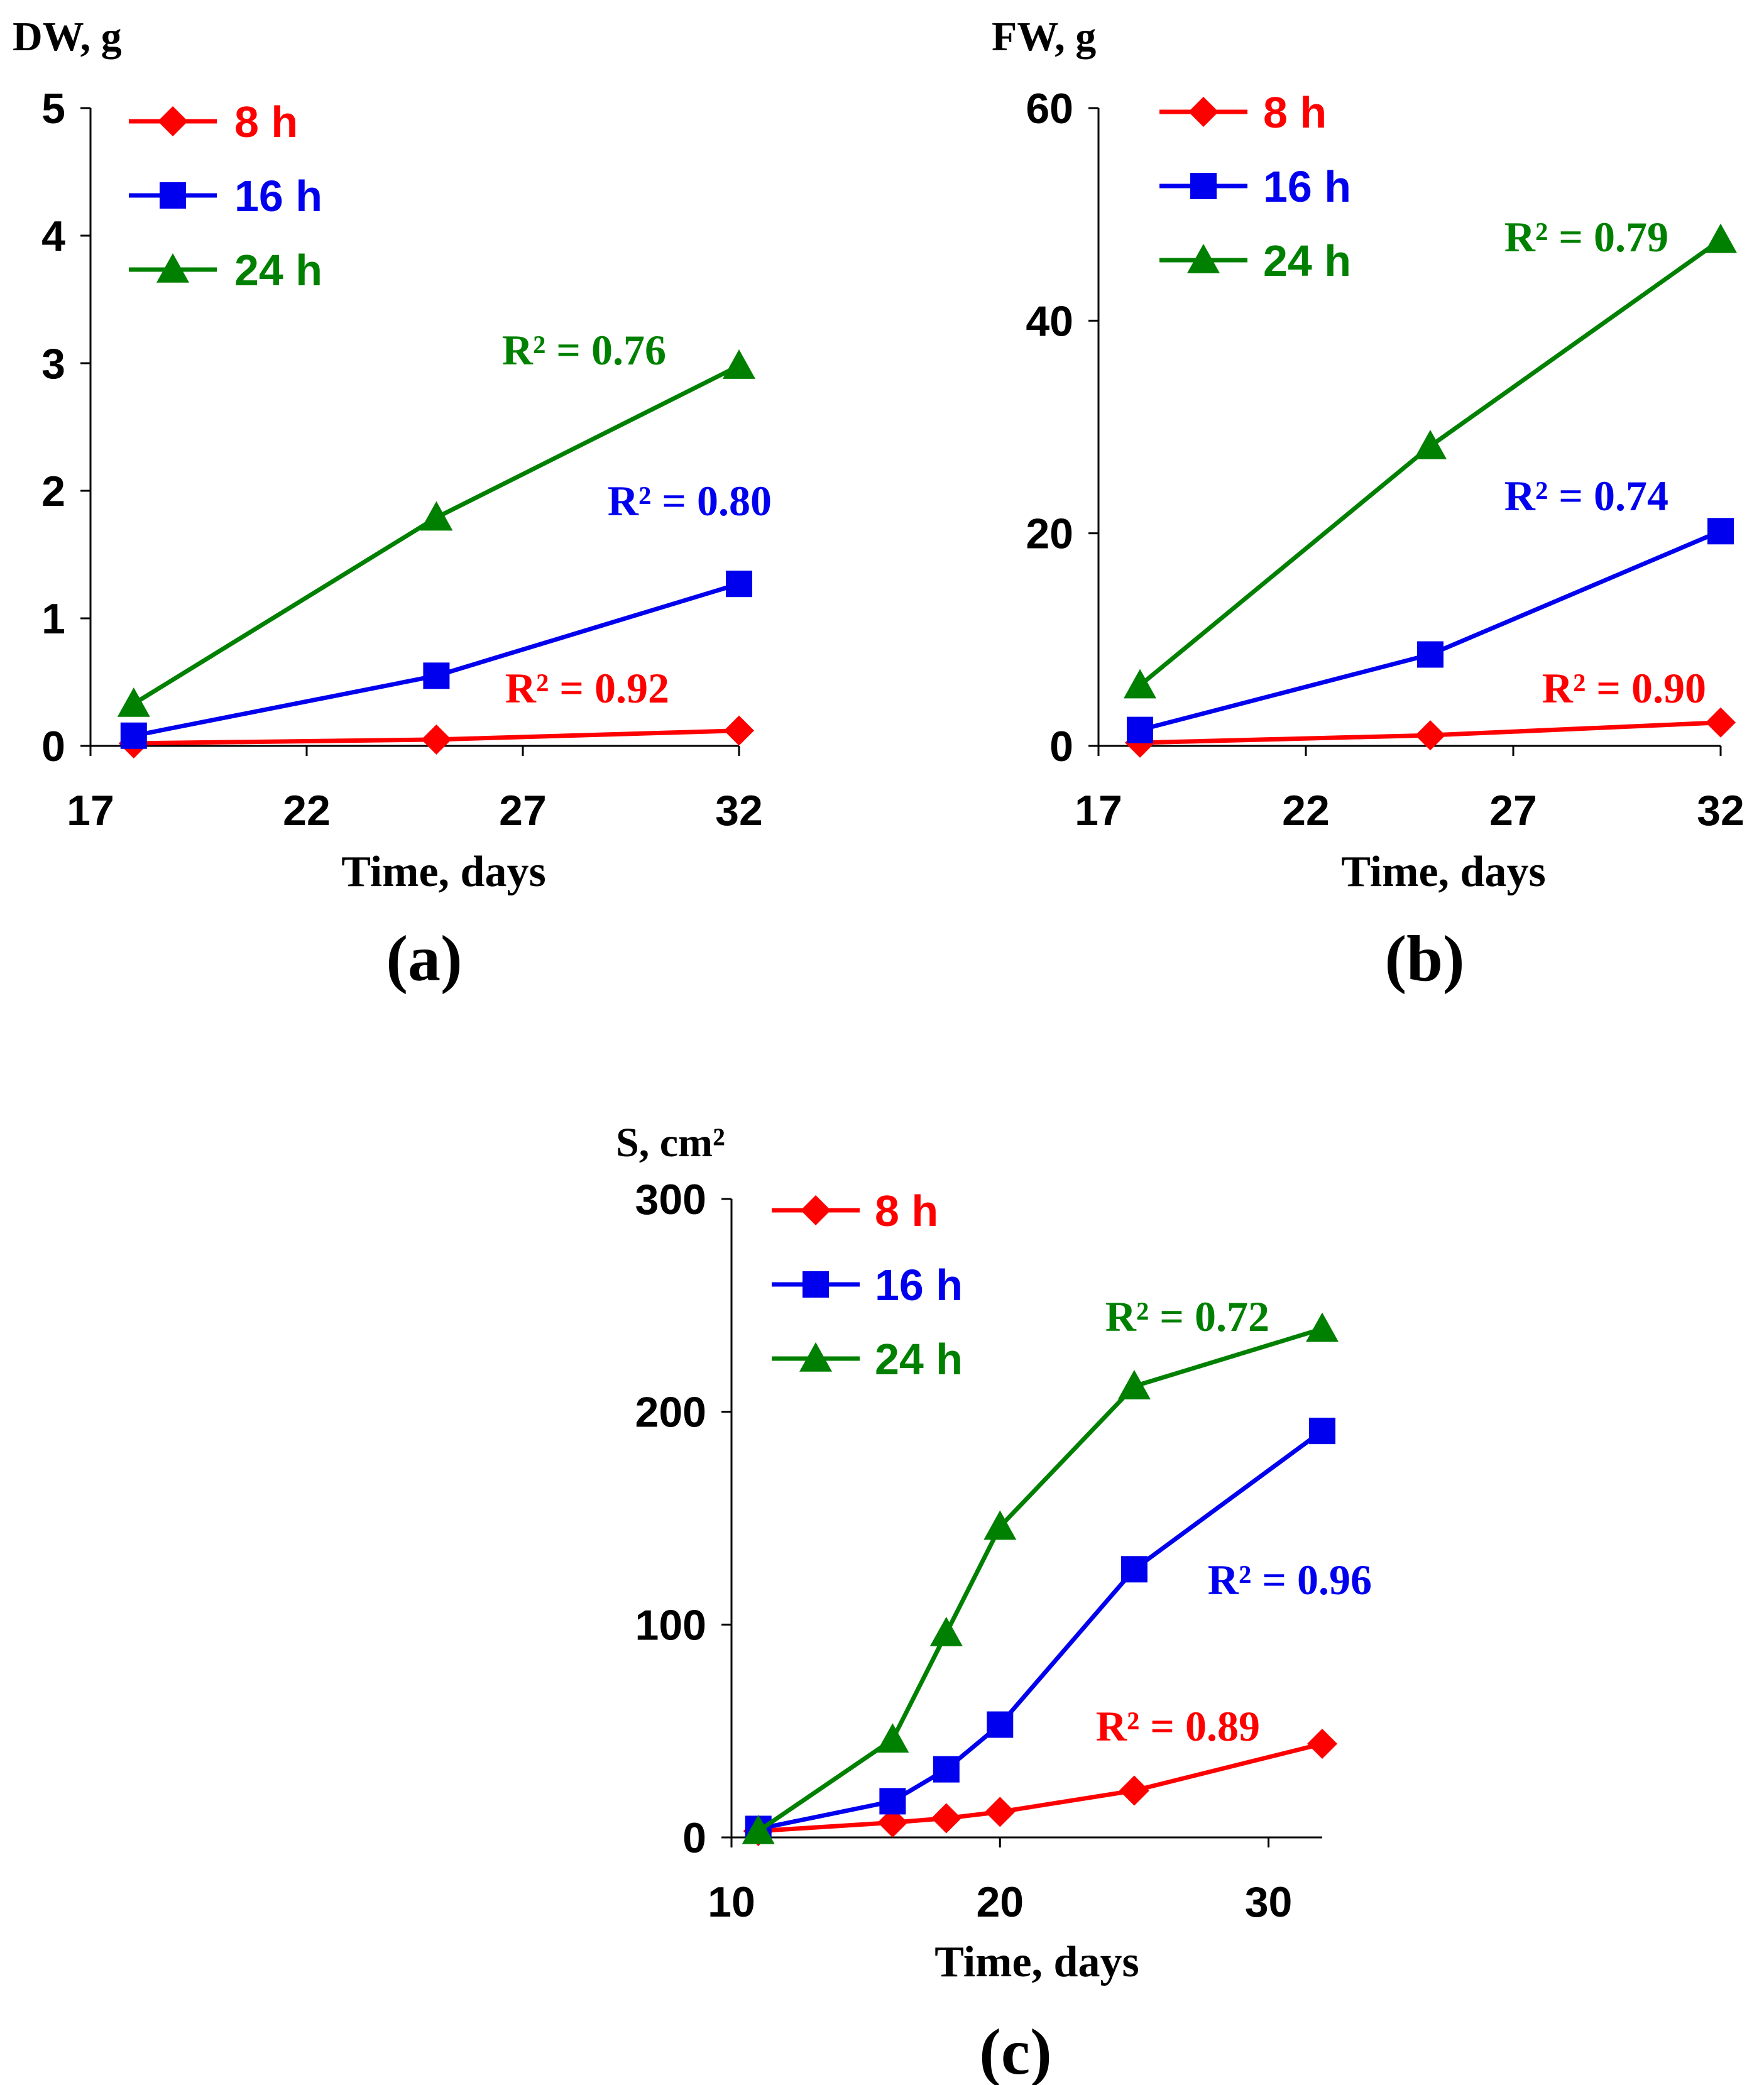 The width and height of the screenshot is (1764, 2085). What do you see at coordinates (424, 958) in the screenshot?
I see `panel-label: (a)` at bounding box center [424, 958].